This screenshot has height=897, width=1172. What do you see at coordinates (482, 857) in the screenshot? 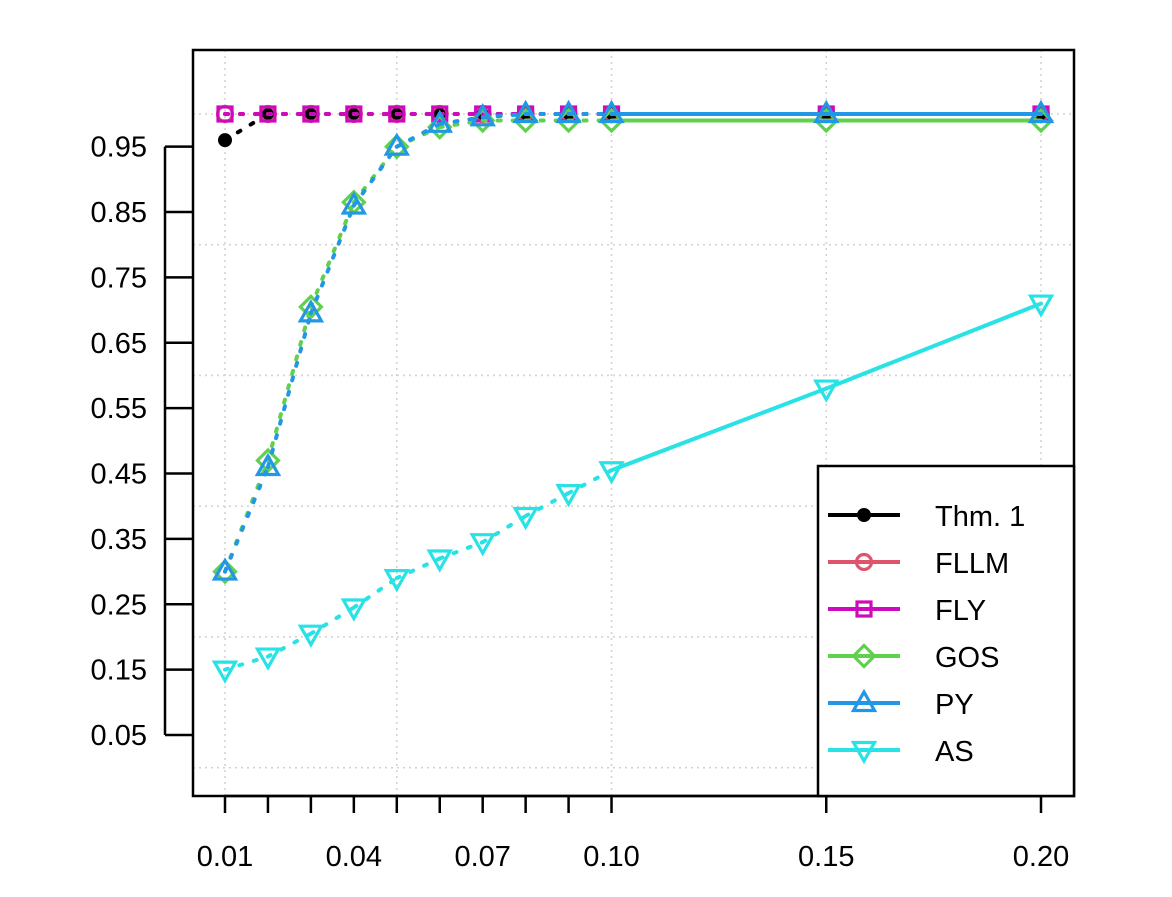
I see `x-tick-label: 0.07` at bounding box center [482, 857].